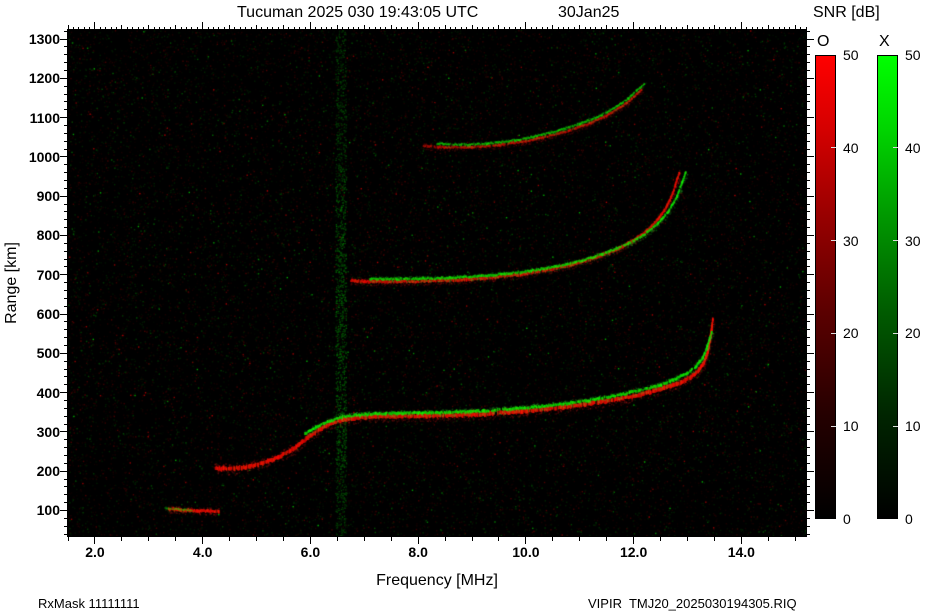 The width and height of the screenshot is (932, 614). What do you see at coordinates (847, 519) in the screenshot?
I see `o-colorbar-tick-label: 0` at bounding box center [847, 519].